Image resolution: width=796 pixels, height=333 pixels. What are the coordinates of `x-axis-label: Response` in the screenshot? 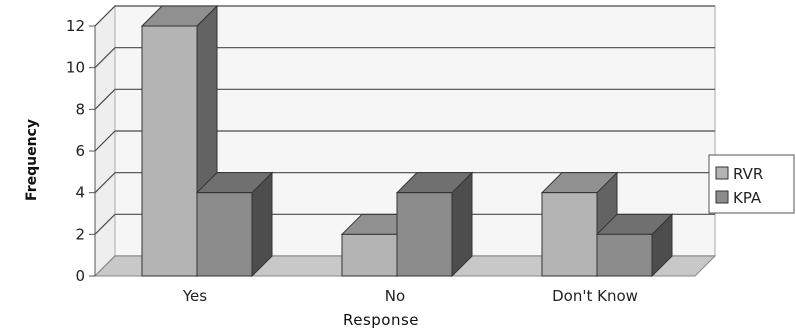 It's located at (381, 320).